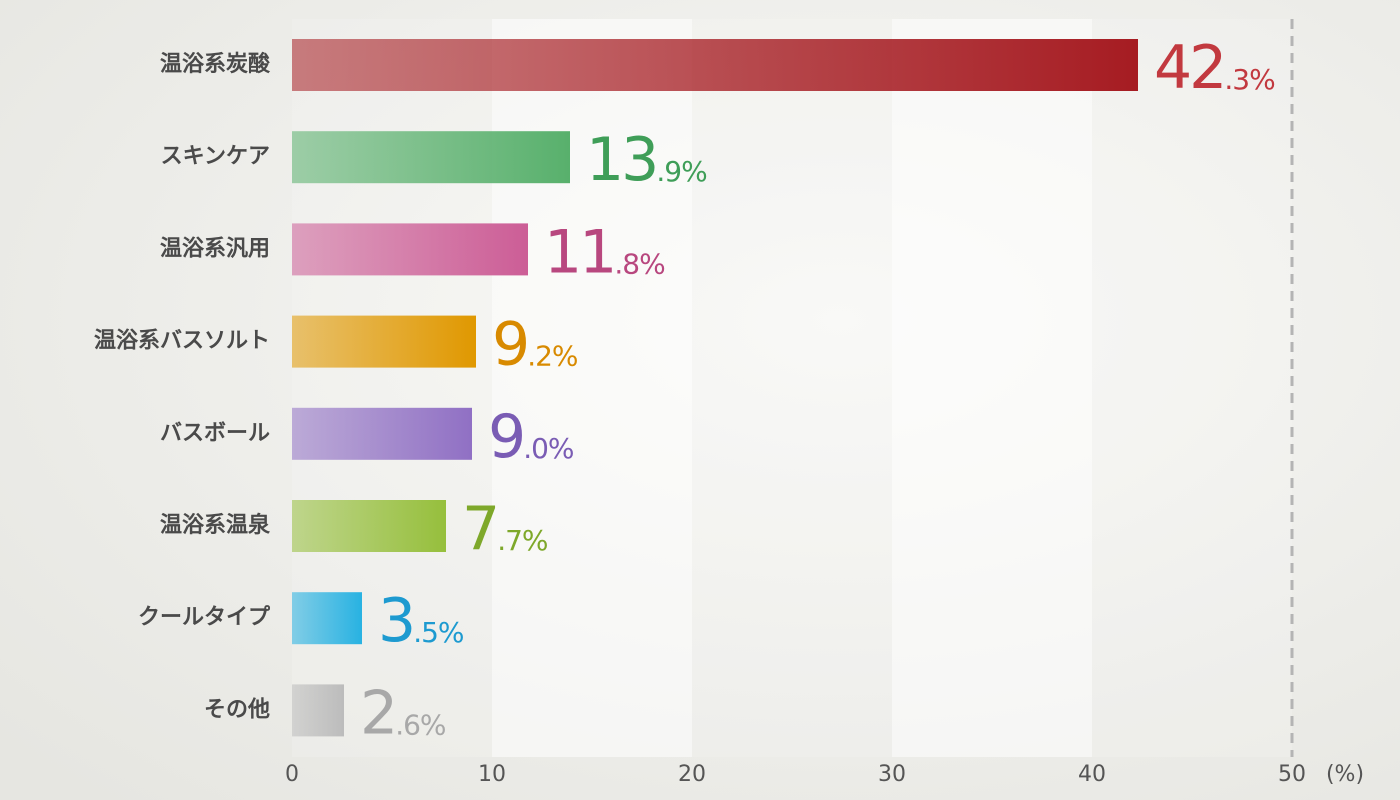 This screenshot has width=1400, height=800. Describe the element at coordinates (204, 617) in the screenshot. I see `category-label: クールタイプ` at that location.